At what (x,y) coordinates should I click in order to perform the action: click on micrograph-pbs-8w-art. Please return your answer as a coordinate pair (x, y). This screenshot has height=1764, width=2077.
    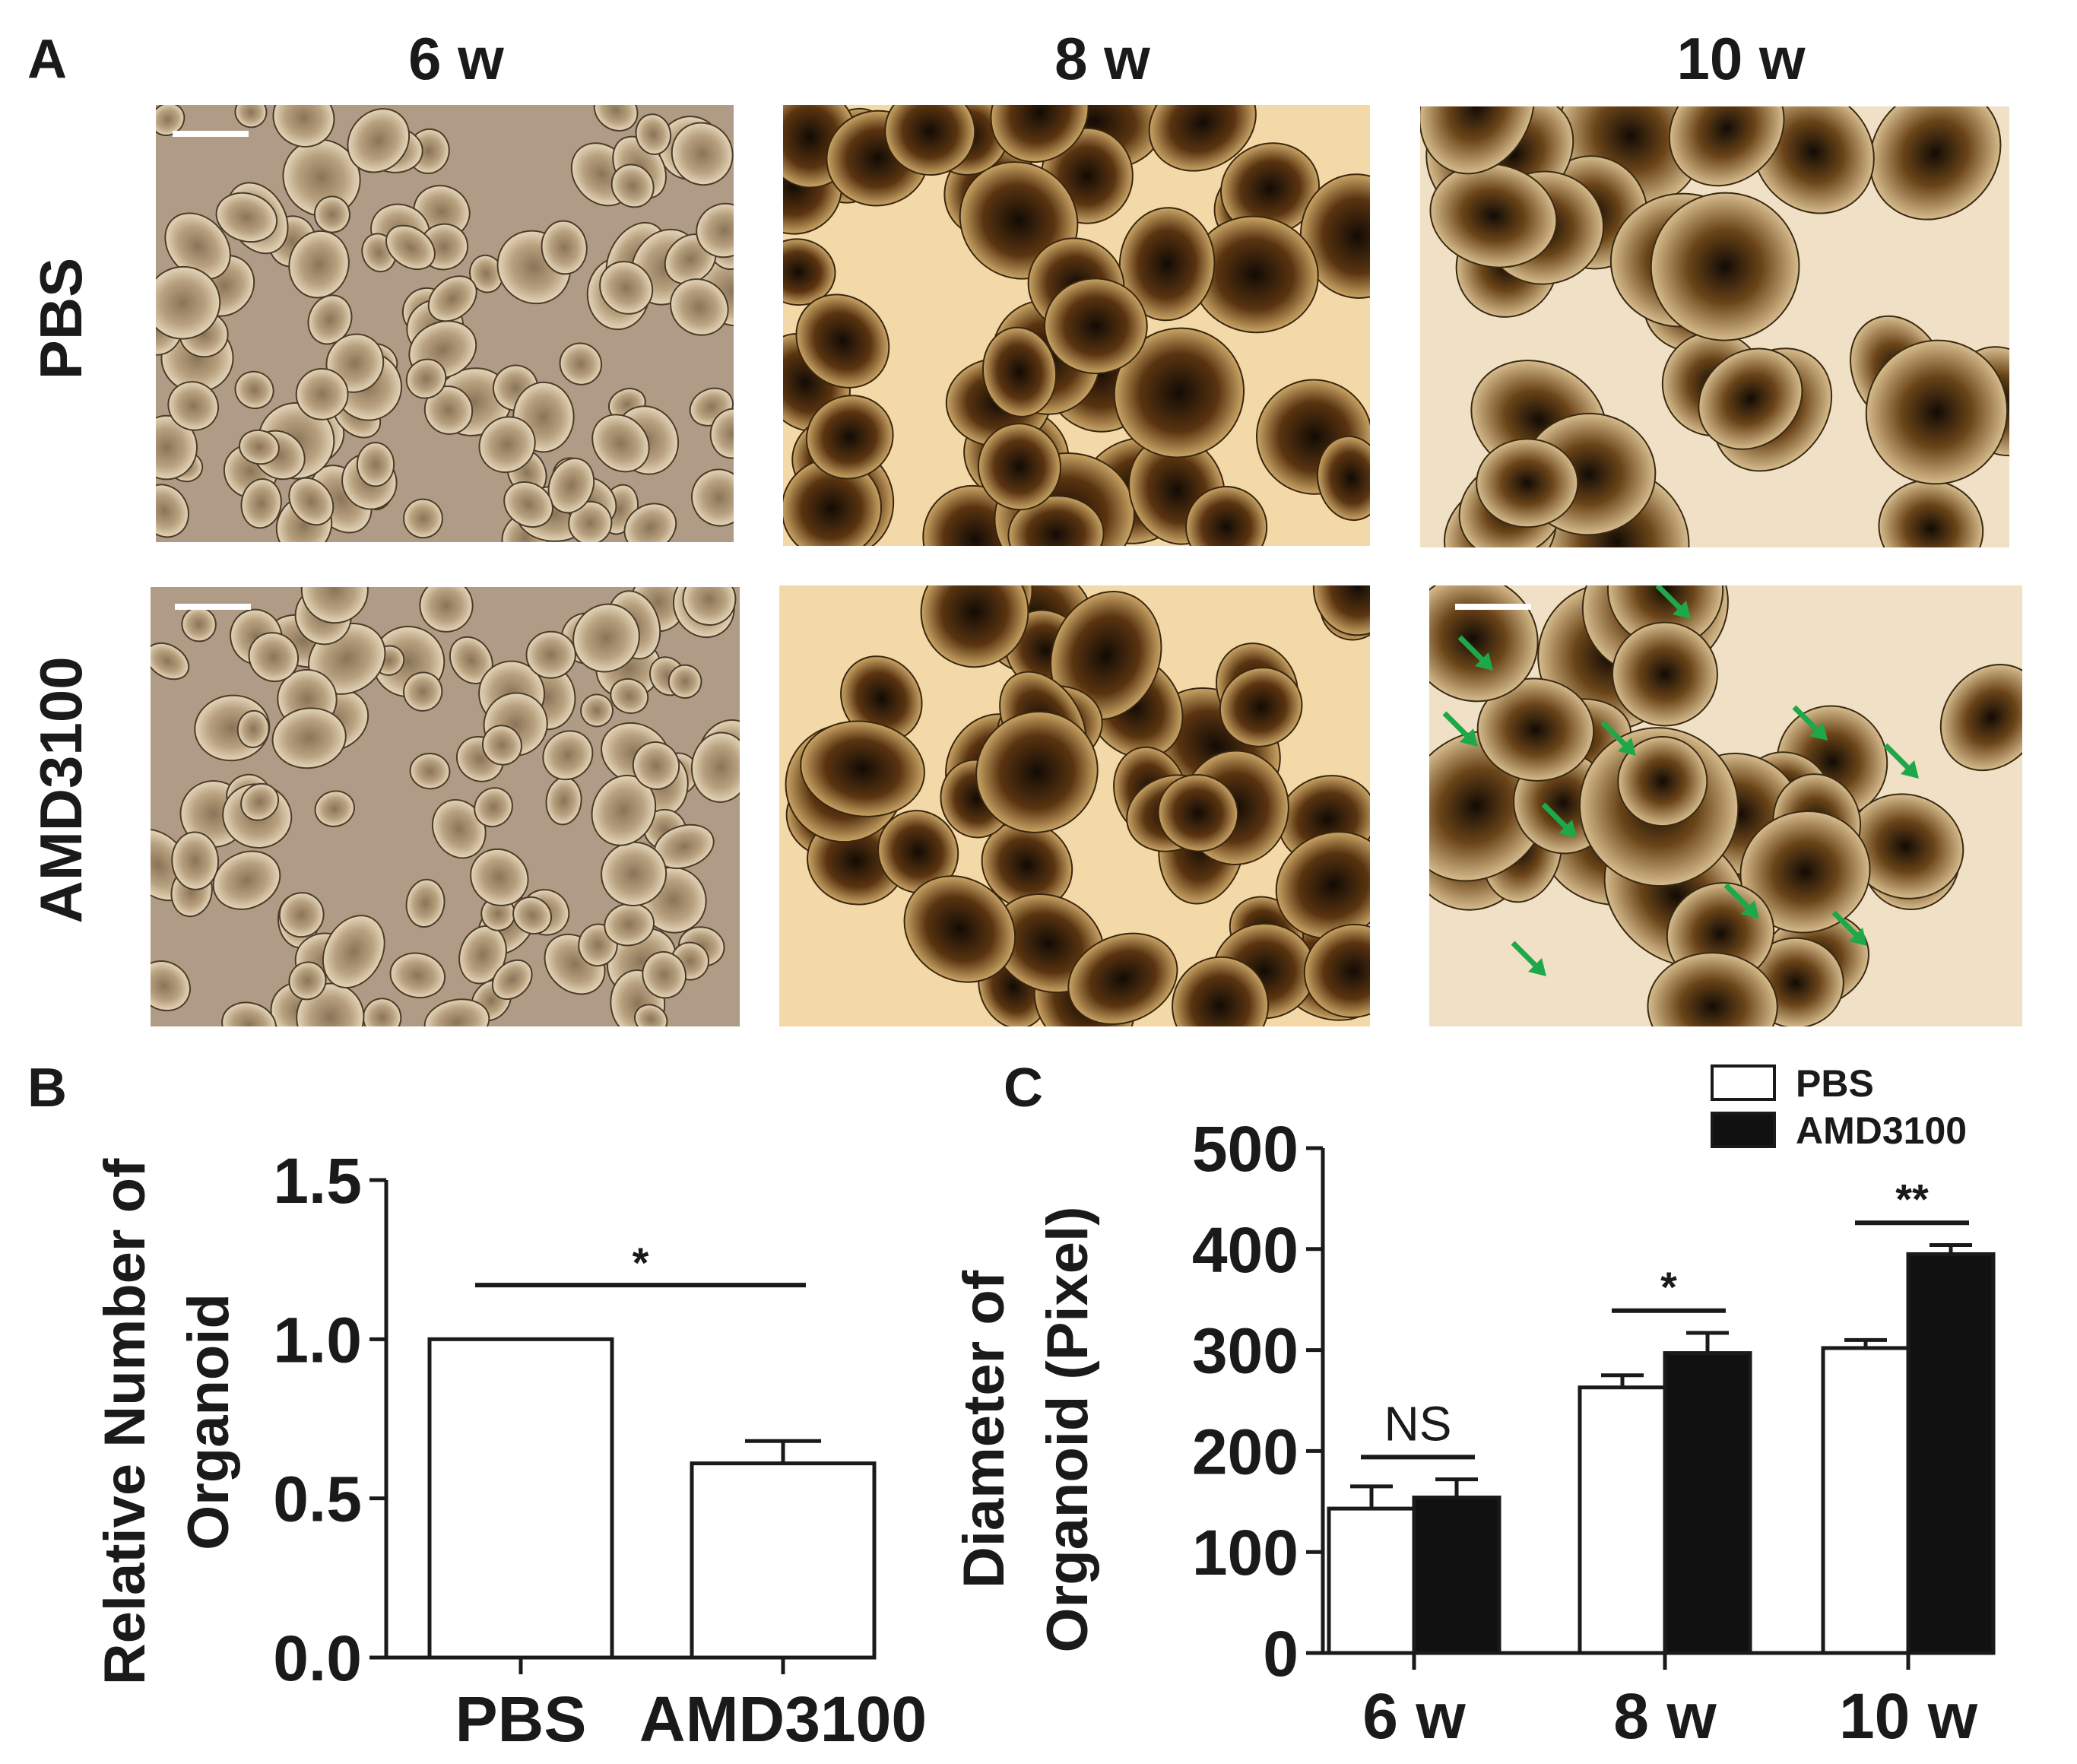
    Looking at the image, I should click on (1076, 326).